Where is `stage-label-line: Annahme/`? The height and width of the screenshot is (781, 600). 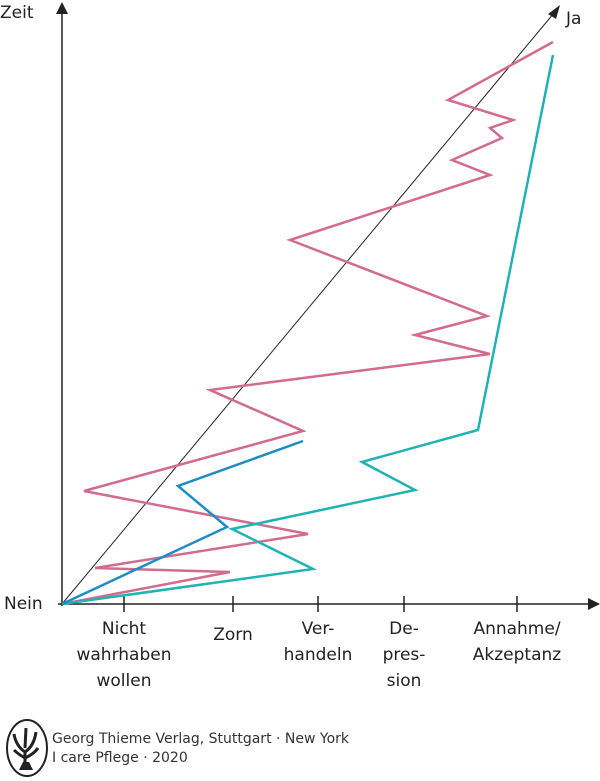 stage-label-line: Annahme/ is located at coordinates (517, 629).